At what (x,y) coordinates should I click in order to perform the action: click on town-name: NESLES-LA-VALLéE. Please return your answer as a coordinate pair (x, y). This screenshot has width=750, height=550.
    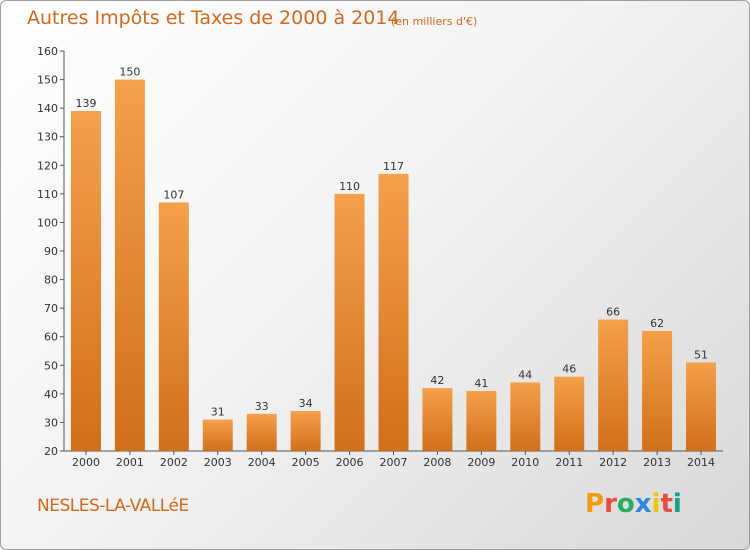
    Looking at the image, I should click on (113, 506).